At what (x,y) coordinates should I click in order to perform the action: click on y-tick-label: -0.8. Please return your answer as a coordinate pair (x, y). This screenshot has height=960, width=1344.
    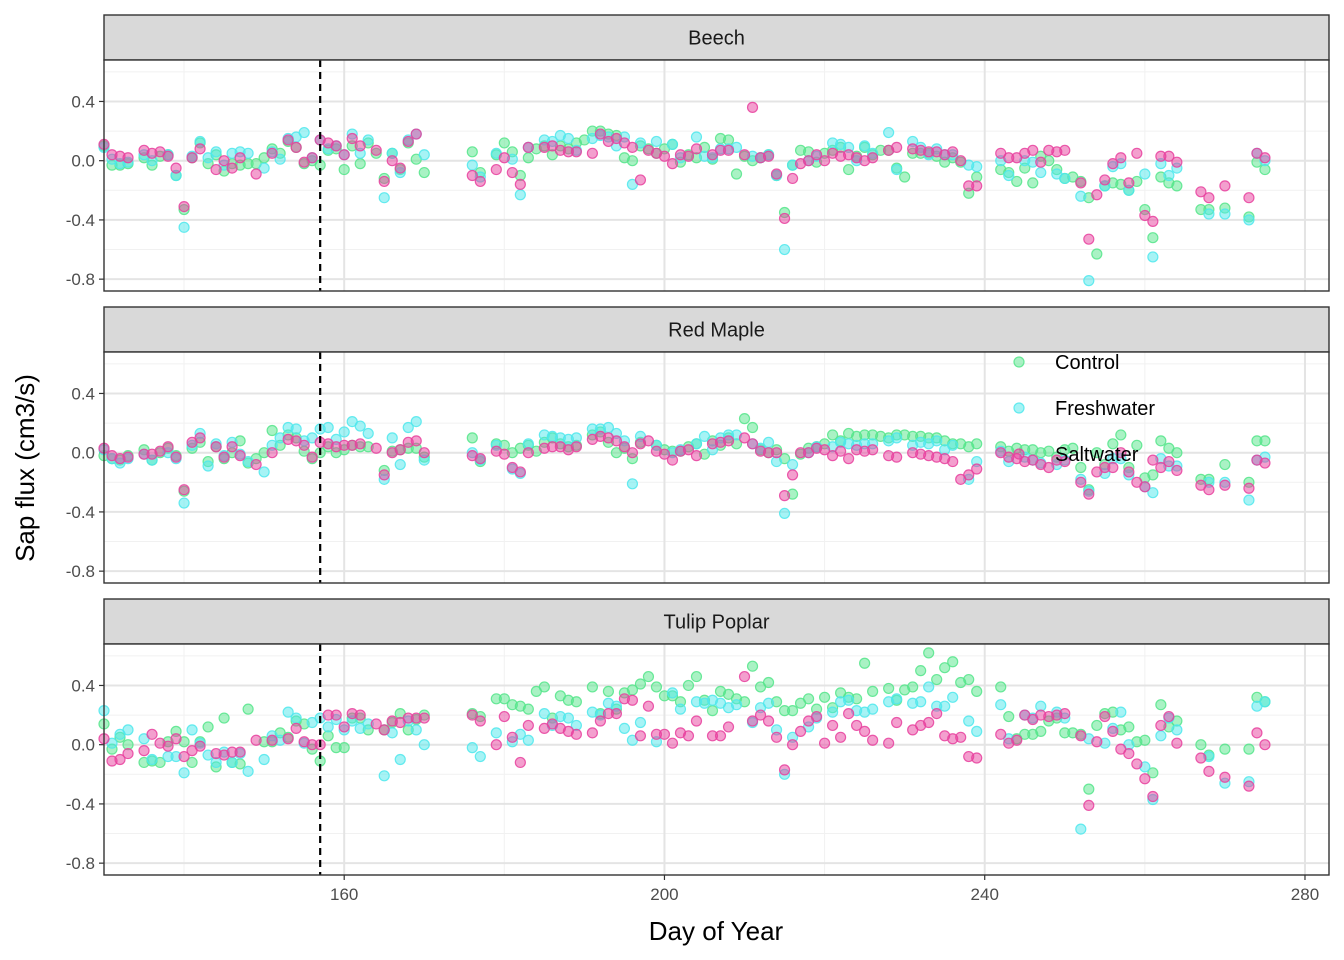
    Looking at the image, I should click on (80, 279).